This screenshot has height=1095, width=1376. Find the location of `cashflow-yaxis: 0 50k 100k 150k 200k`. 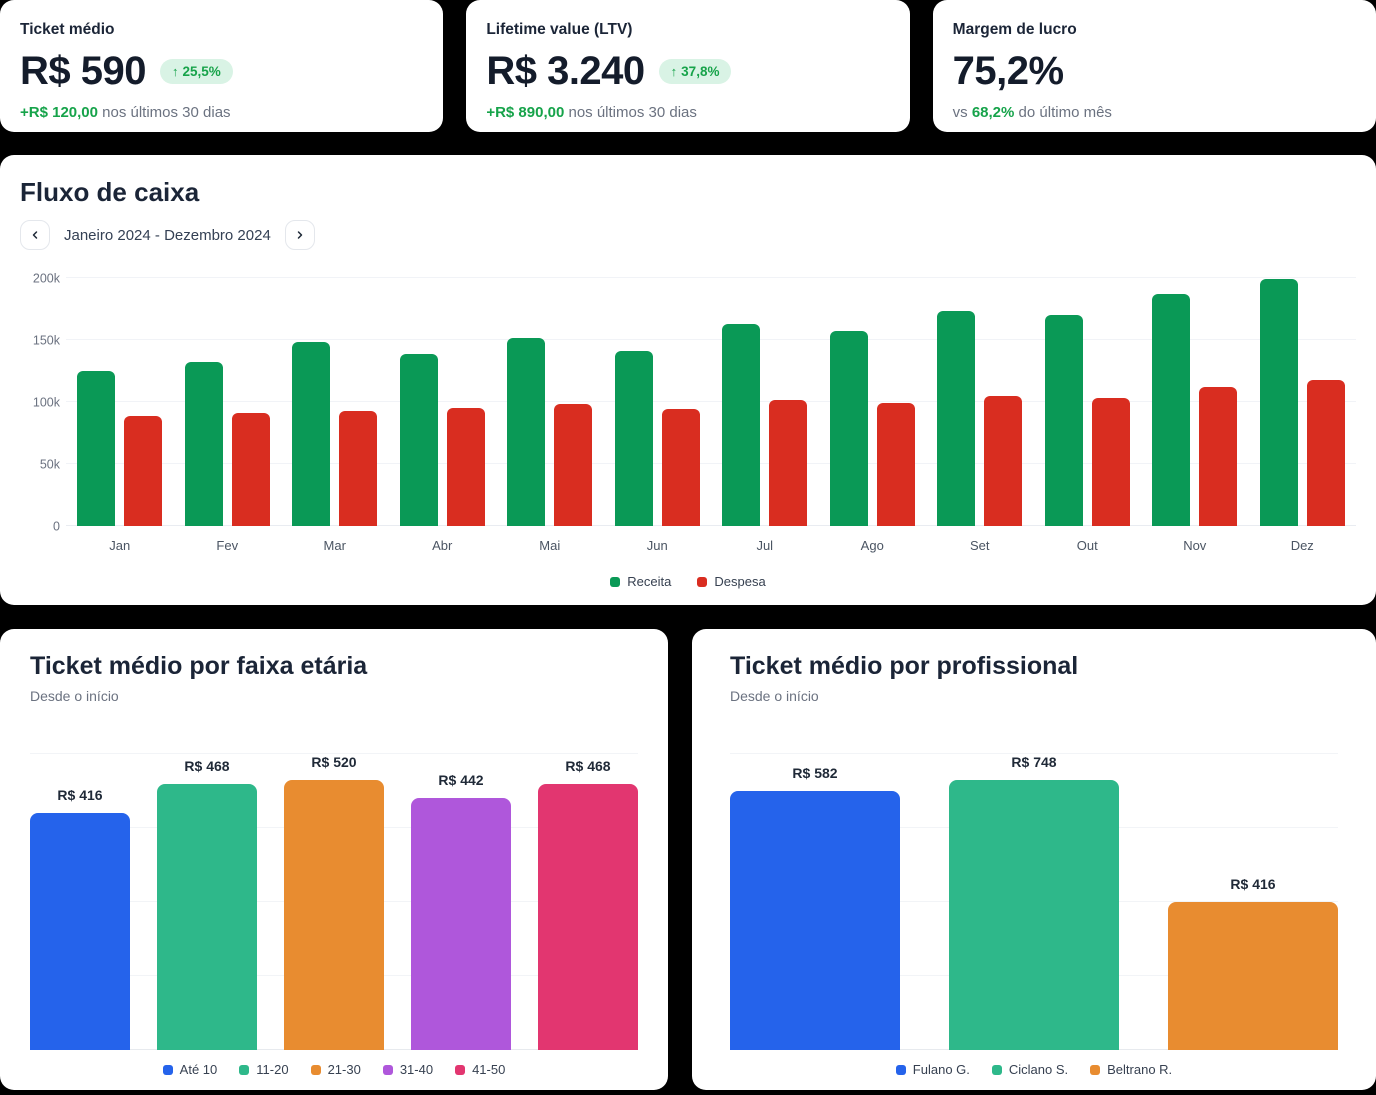

cashflow-yaxis: 0 50k 100k 150k 200k is located at coordinates (40, 402).